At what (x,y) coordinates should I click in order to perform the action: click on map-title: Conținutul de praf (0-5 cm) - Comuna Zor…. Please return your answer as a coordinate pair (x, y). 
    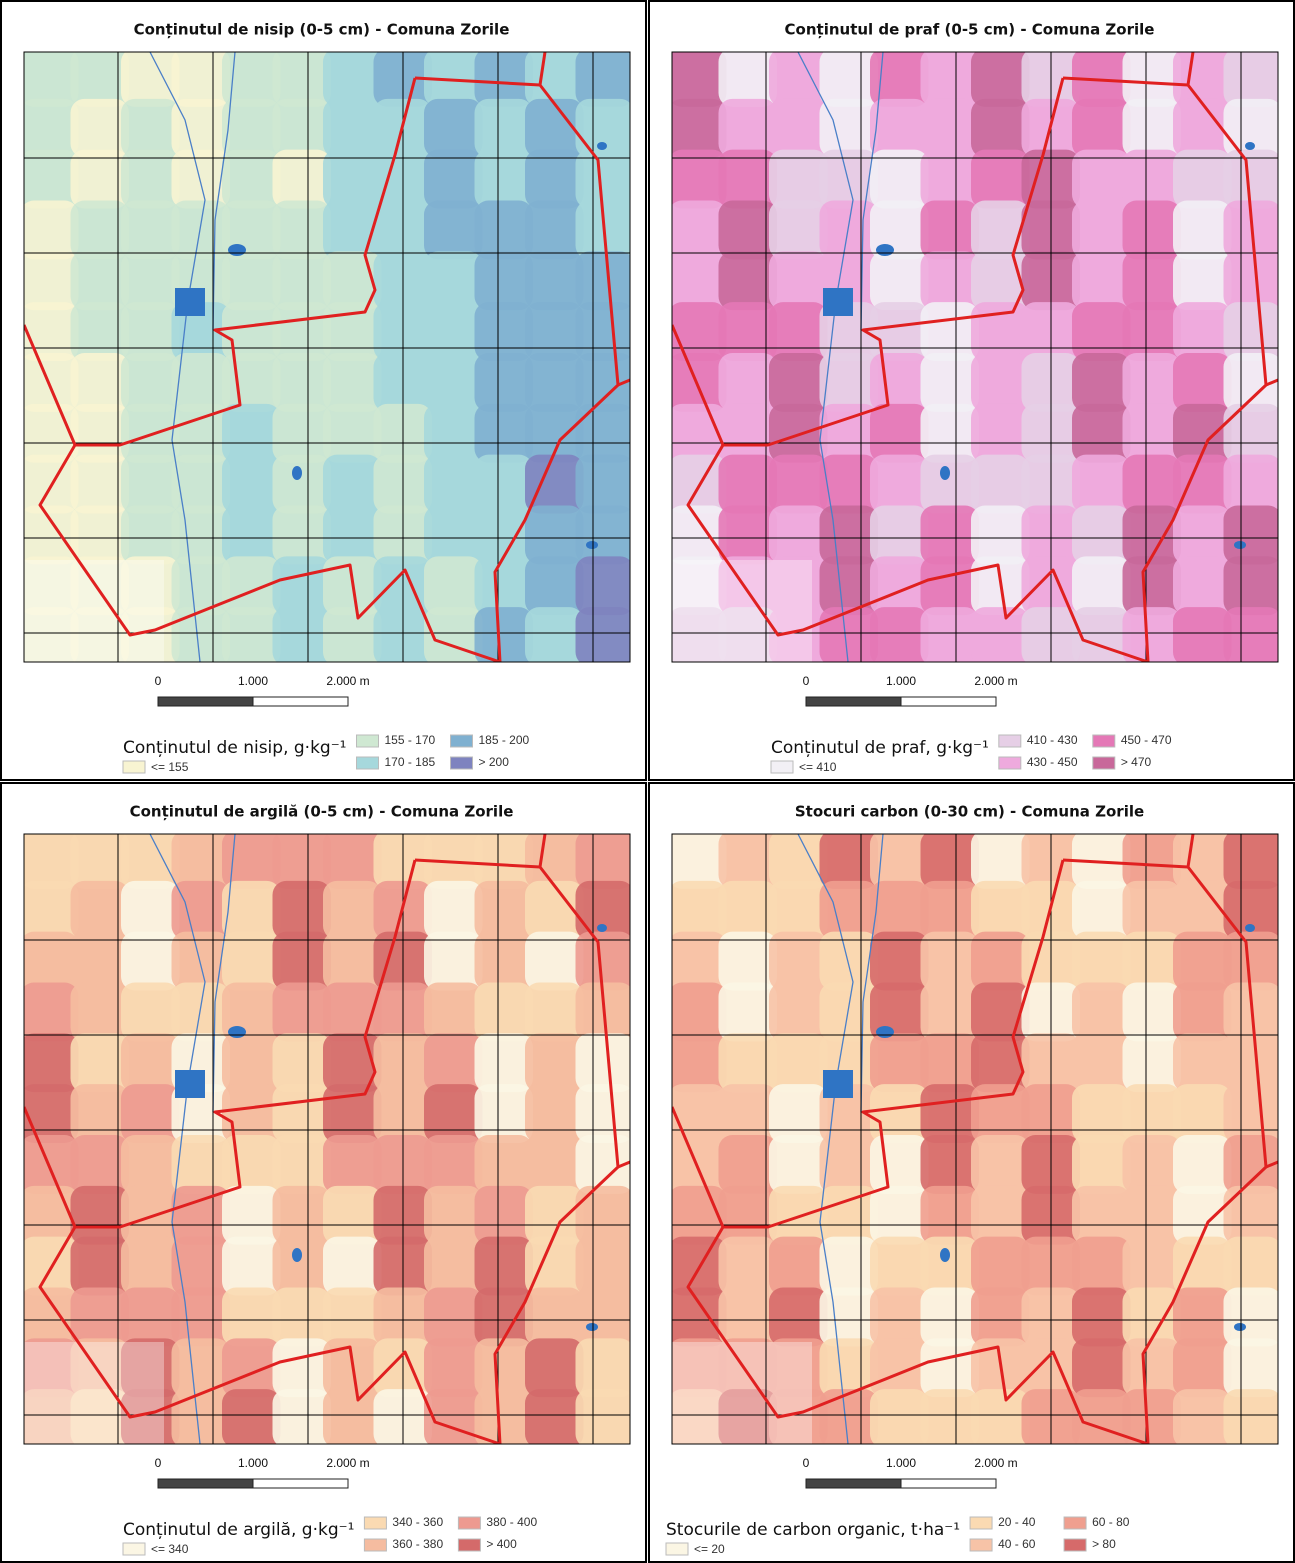
    Looking at the image, I should click on (970, 30).